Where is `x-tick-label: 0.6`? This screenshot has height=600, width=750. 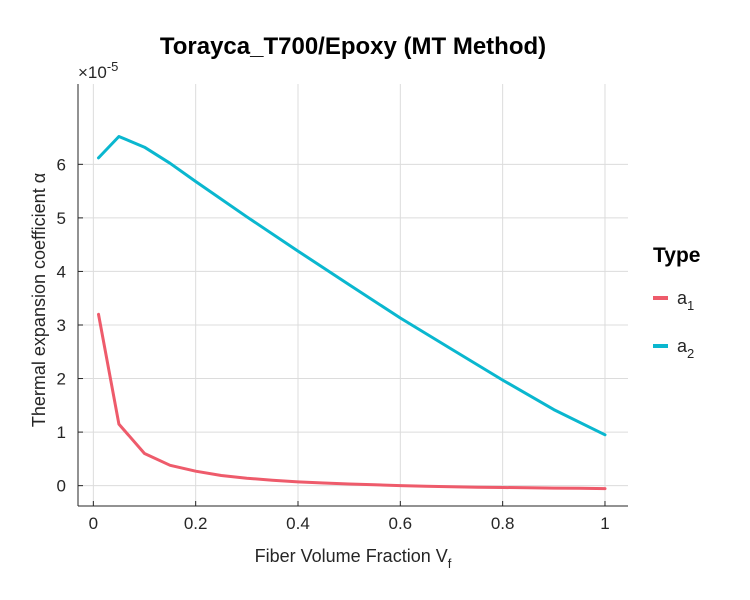
x-tick-label: 0.6 is located at coordinates (401, 523).